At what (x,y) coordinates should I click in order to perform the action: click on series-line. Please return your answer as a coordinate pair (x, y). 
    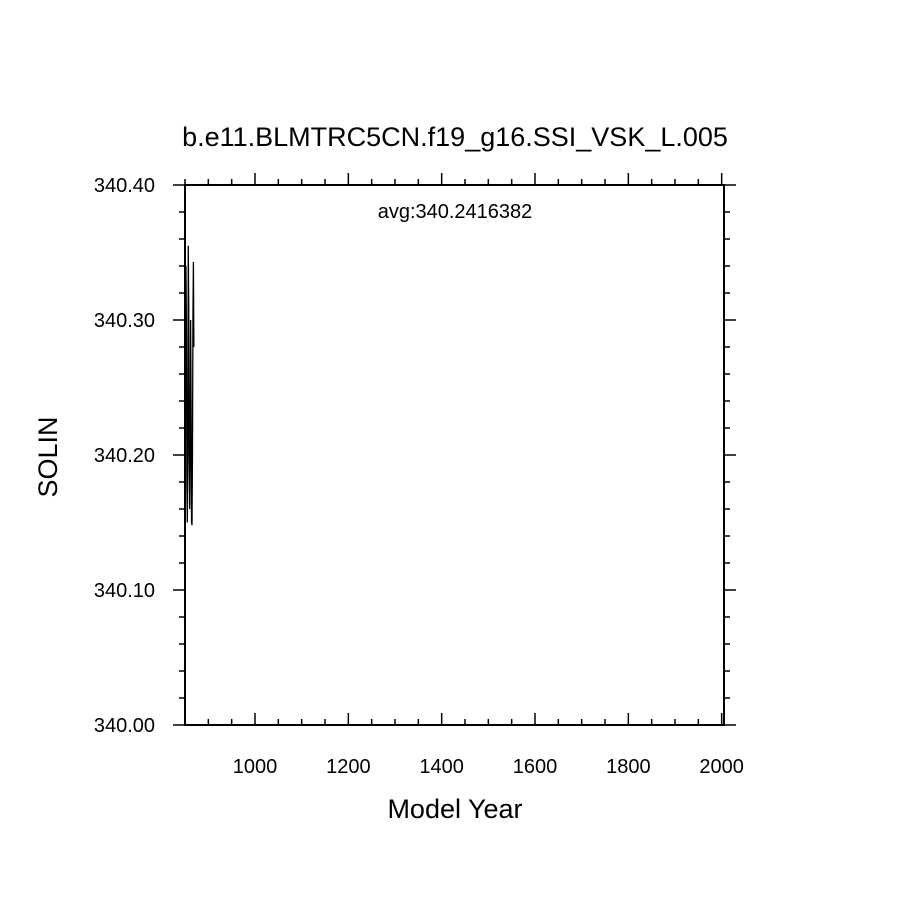
    Looking at the image, I should click on (189, 385).